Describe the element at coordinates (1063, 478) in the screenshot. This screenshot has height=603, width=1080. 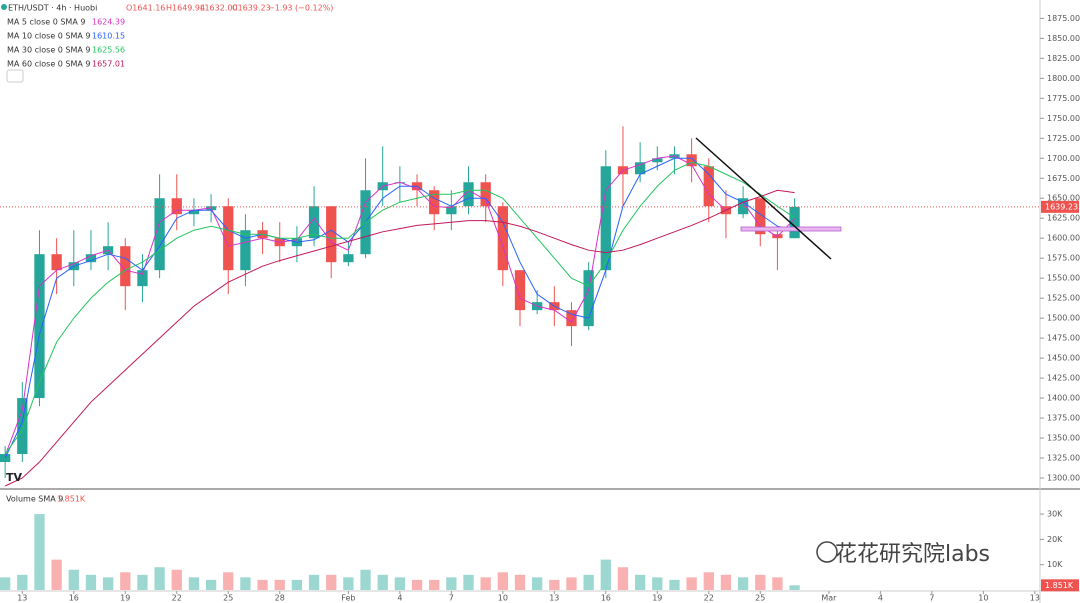
I see `y-tick-label: 1300.00` at that location.